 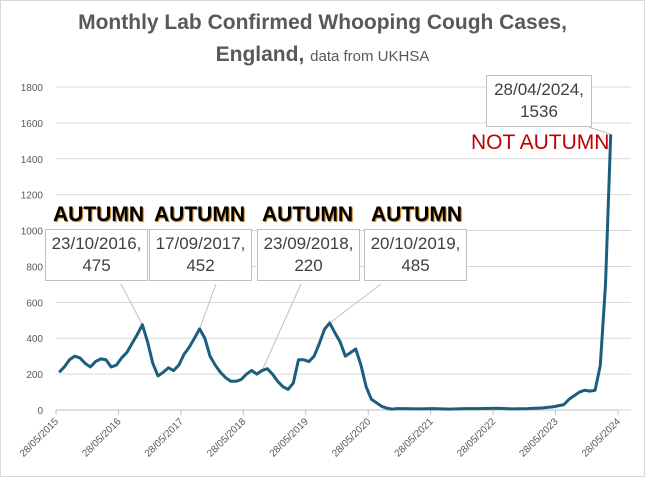 I want to click on y-tick-label: 800, so click(x=34, y=267).